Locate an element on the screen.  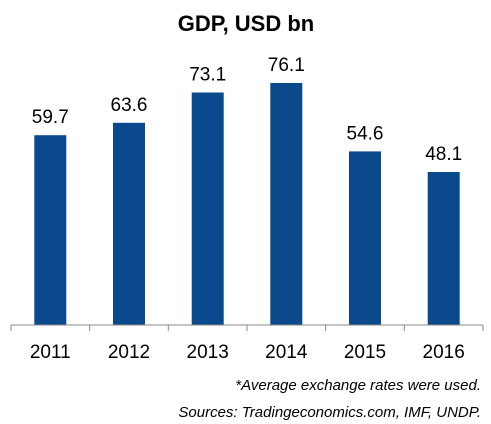
x-tick-label-2016: 2016 is located at coordinates (444, 352).